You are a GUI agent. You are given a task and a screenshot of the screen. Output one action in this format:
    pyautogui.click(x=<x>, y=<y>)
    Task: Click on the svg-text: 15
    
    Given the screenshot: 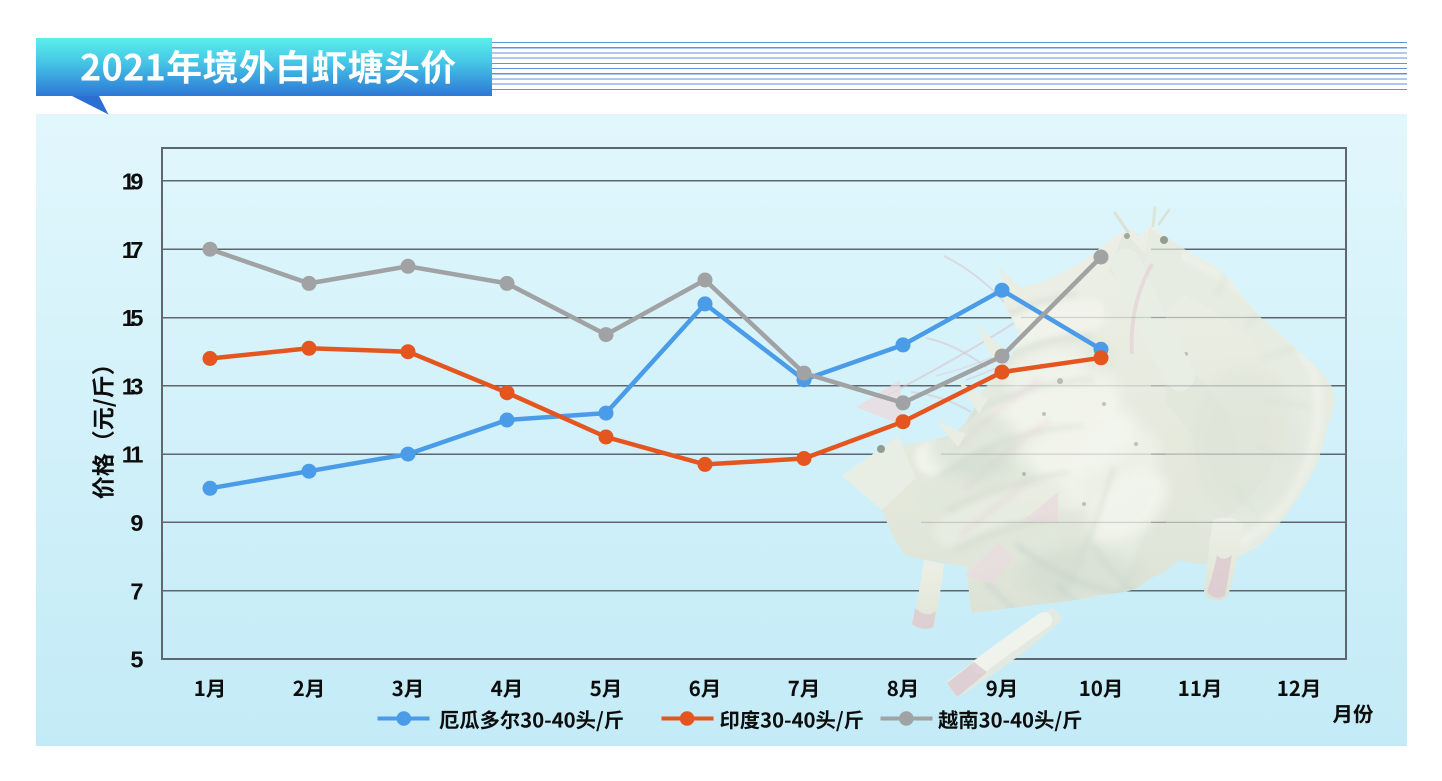 What is the action you would take?
    pyautogui.click(x=133, y=318)
    